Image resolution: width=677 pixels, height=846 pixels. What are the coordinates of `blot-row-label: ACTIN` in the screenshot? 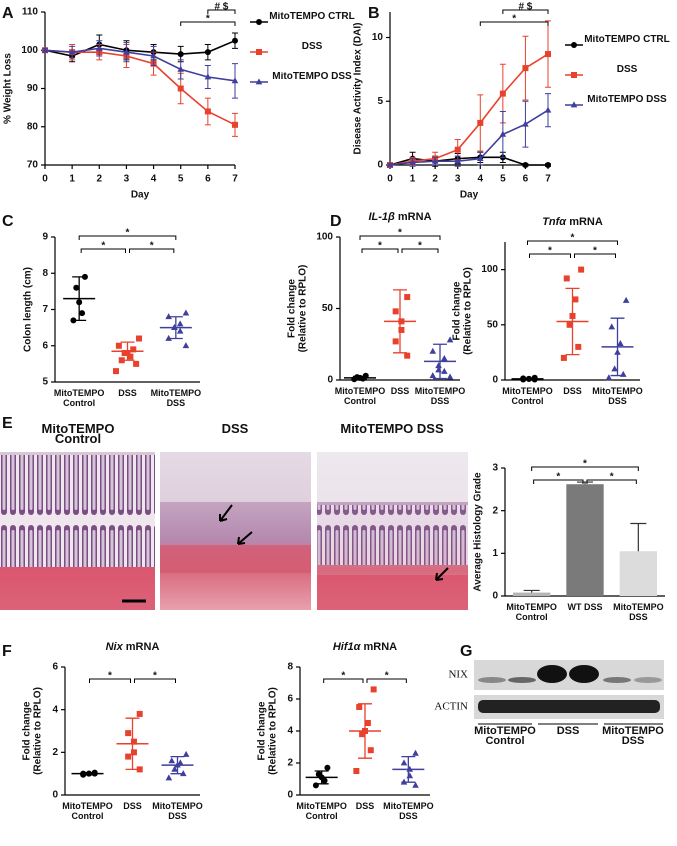 It's located at (451, 707).